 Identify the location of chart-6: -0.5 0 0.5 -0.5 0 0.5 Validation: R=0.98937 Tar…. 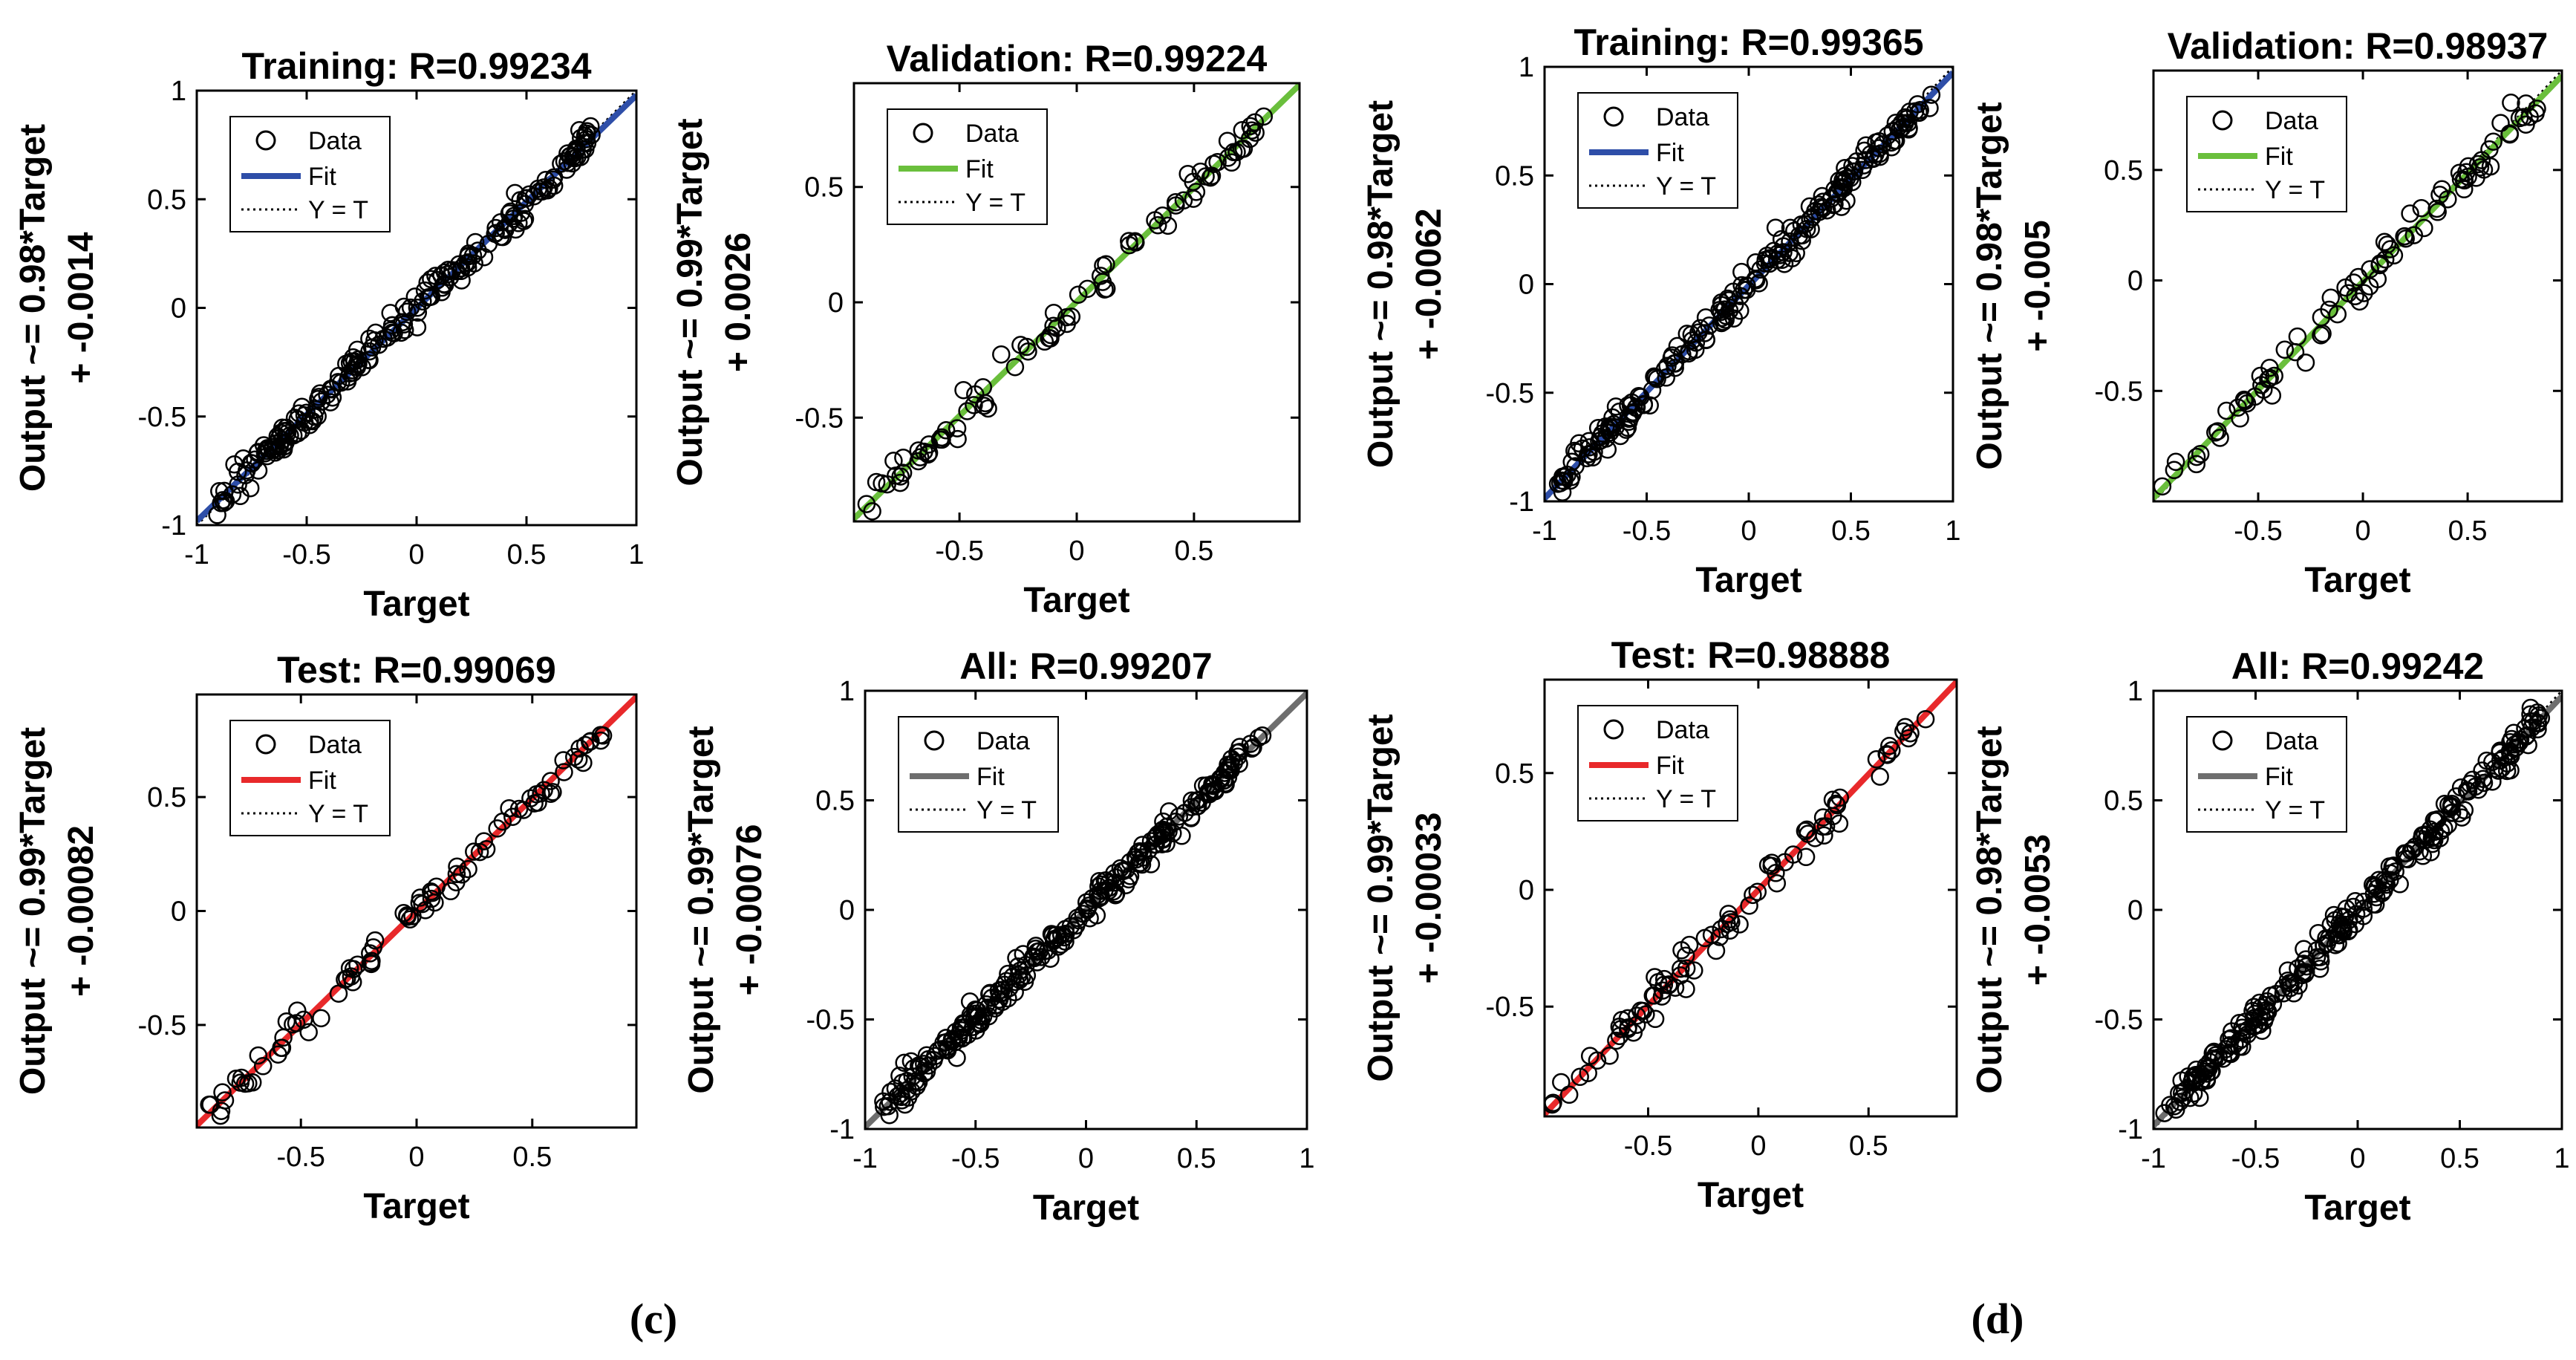
(2266, 313).